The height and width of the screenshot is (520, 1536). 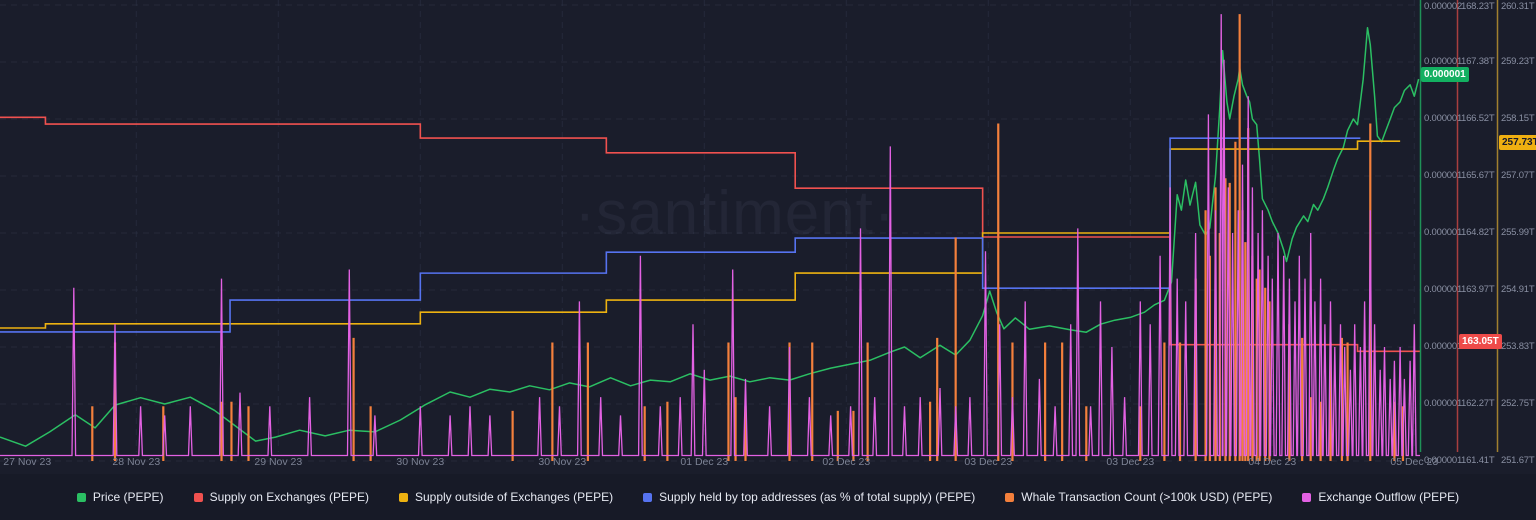 I want to click on supply-on-exchanges-axis-tick: 165.67T, so click(x=1478, y=175).